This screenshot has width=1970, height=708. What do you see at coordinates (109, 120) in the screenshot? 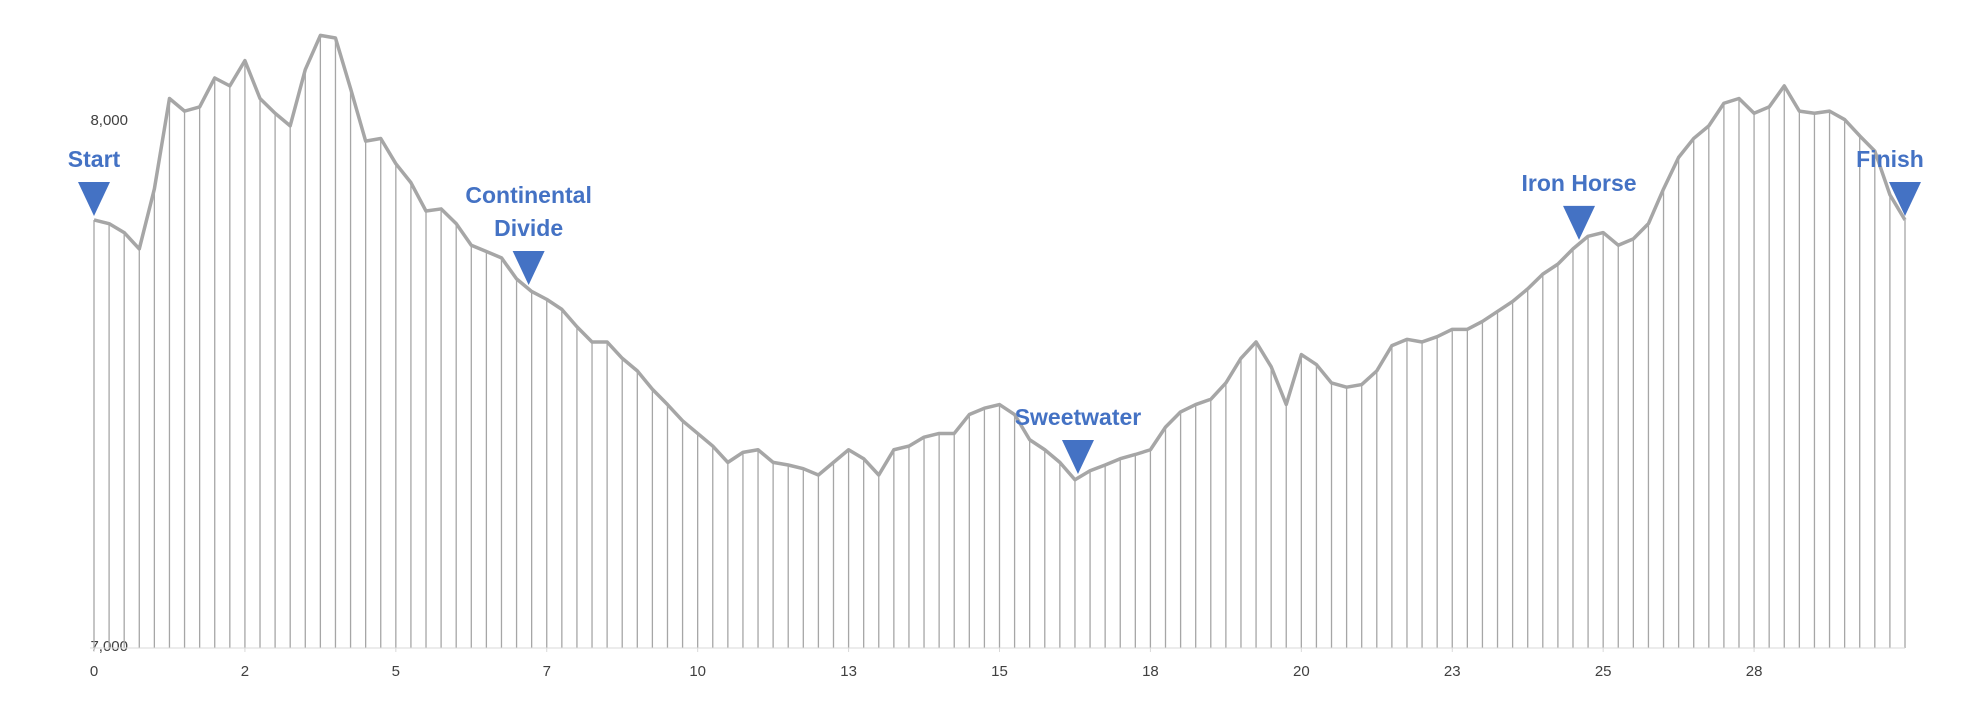
I see `y-tick-label: 8,000` at bounding box center [109, 120].